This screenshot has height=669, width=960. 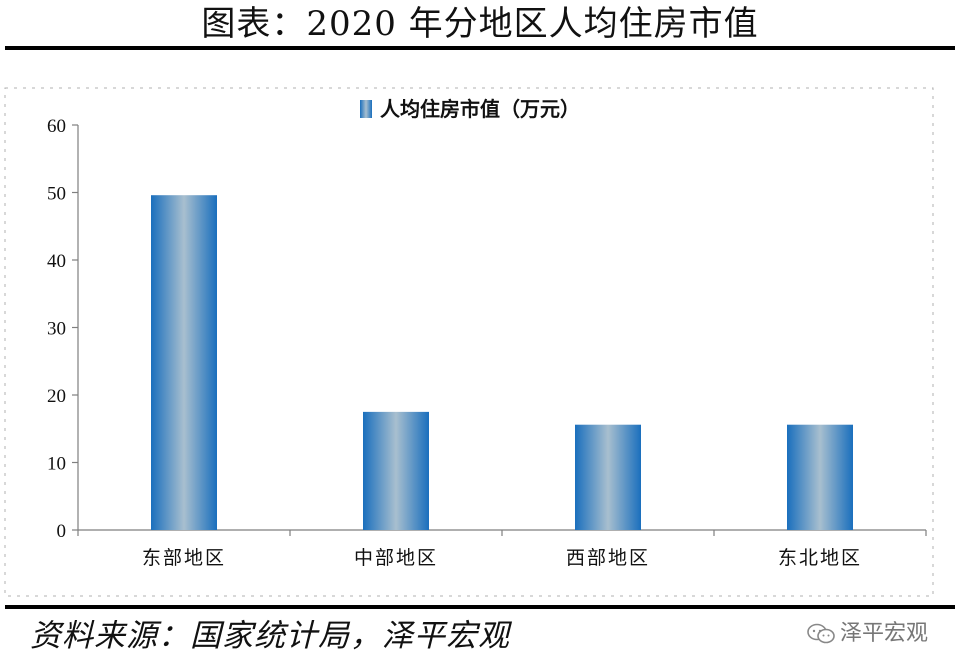 I want to click on y-tick-label: 20, so click(x=56, y=396).